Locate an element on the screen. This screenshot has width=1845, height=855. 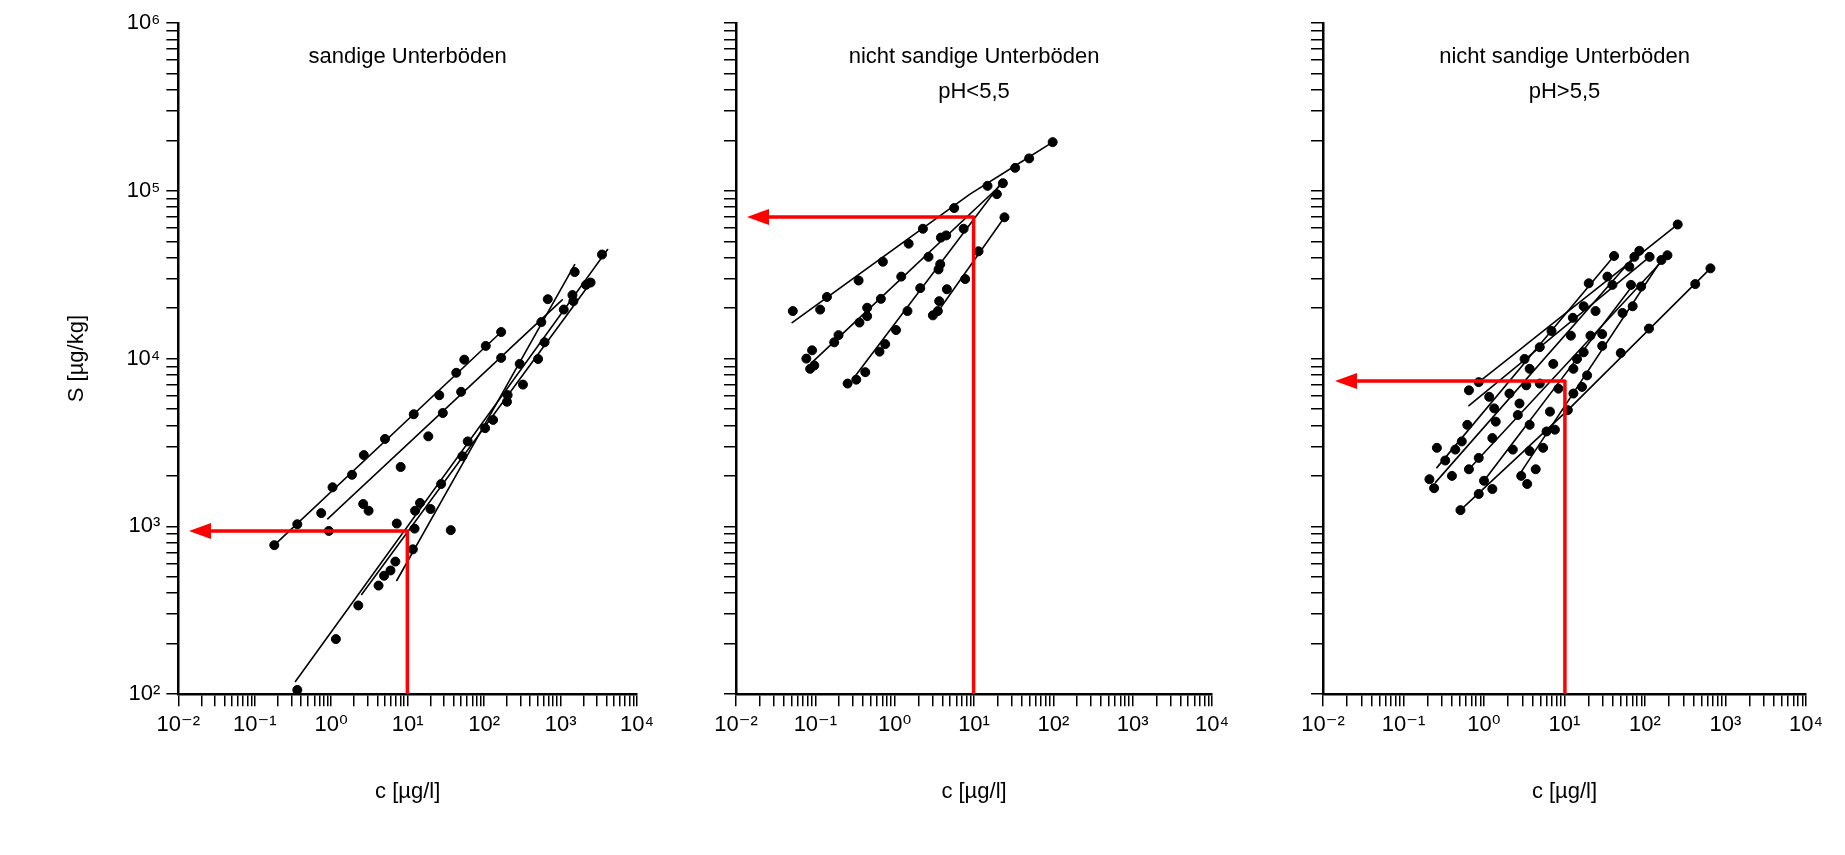
y-tick-label: 10⁶ is located at coordinates (143, 22).